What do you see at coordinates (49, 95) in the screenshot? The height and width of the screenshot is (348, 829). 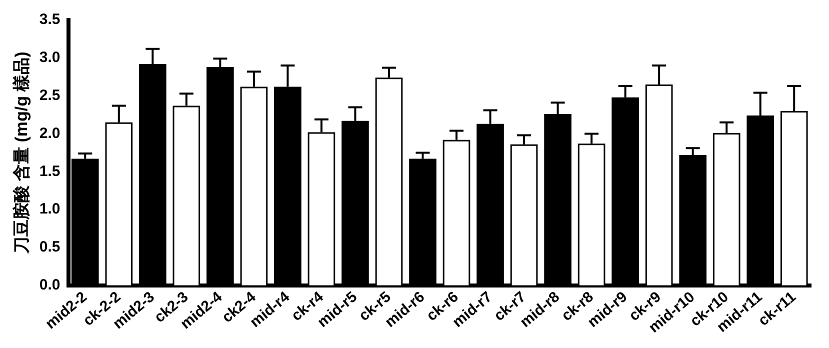 I see `y-tick-label: 2.5` at bounding box center [49, 95].